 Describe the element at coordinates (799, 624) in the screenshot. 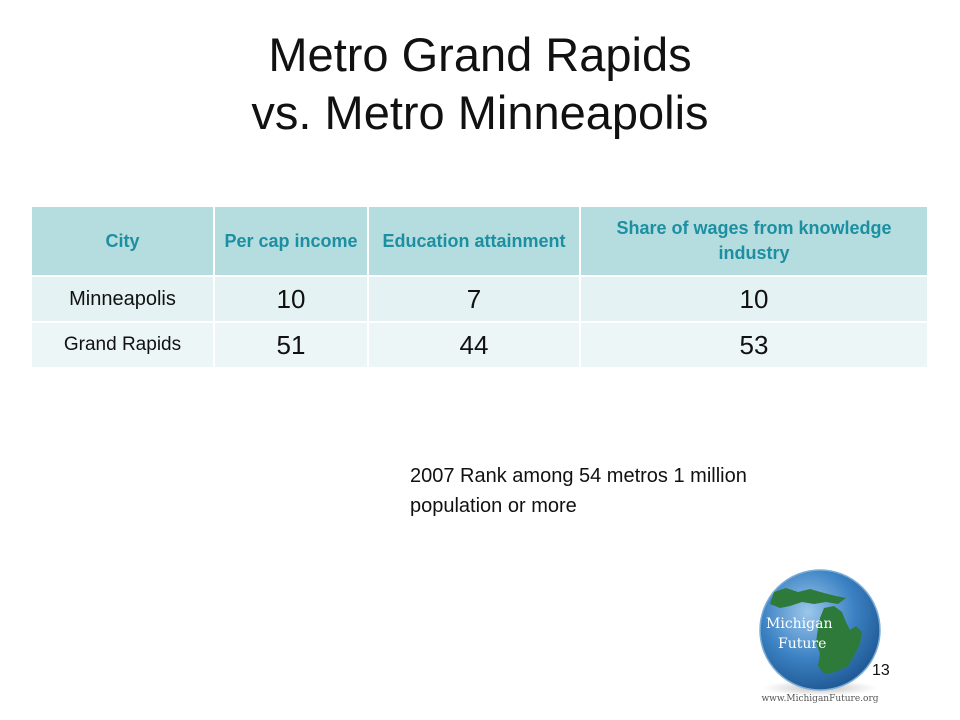

I see `logo-name-line-1: Michigan` at that location.